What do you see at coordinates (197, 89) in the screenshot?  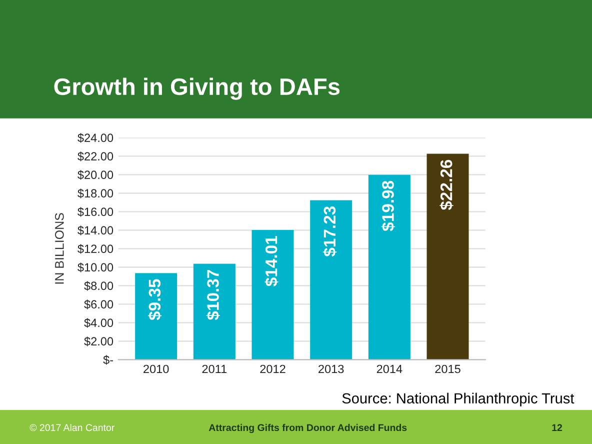 I see `chart-title: Growth in Giving to DAFs` at bounding box center [197, 89].